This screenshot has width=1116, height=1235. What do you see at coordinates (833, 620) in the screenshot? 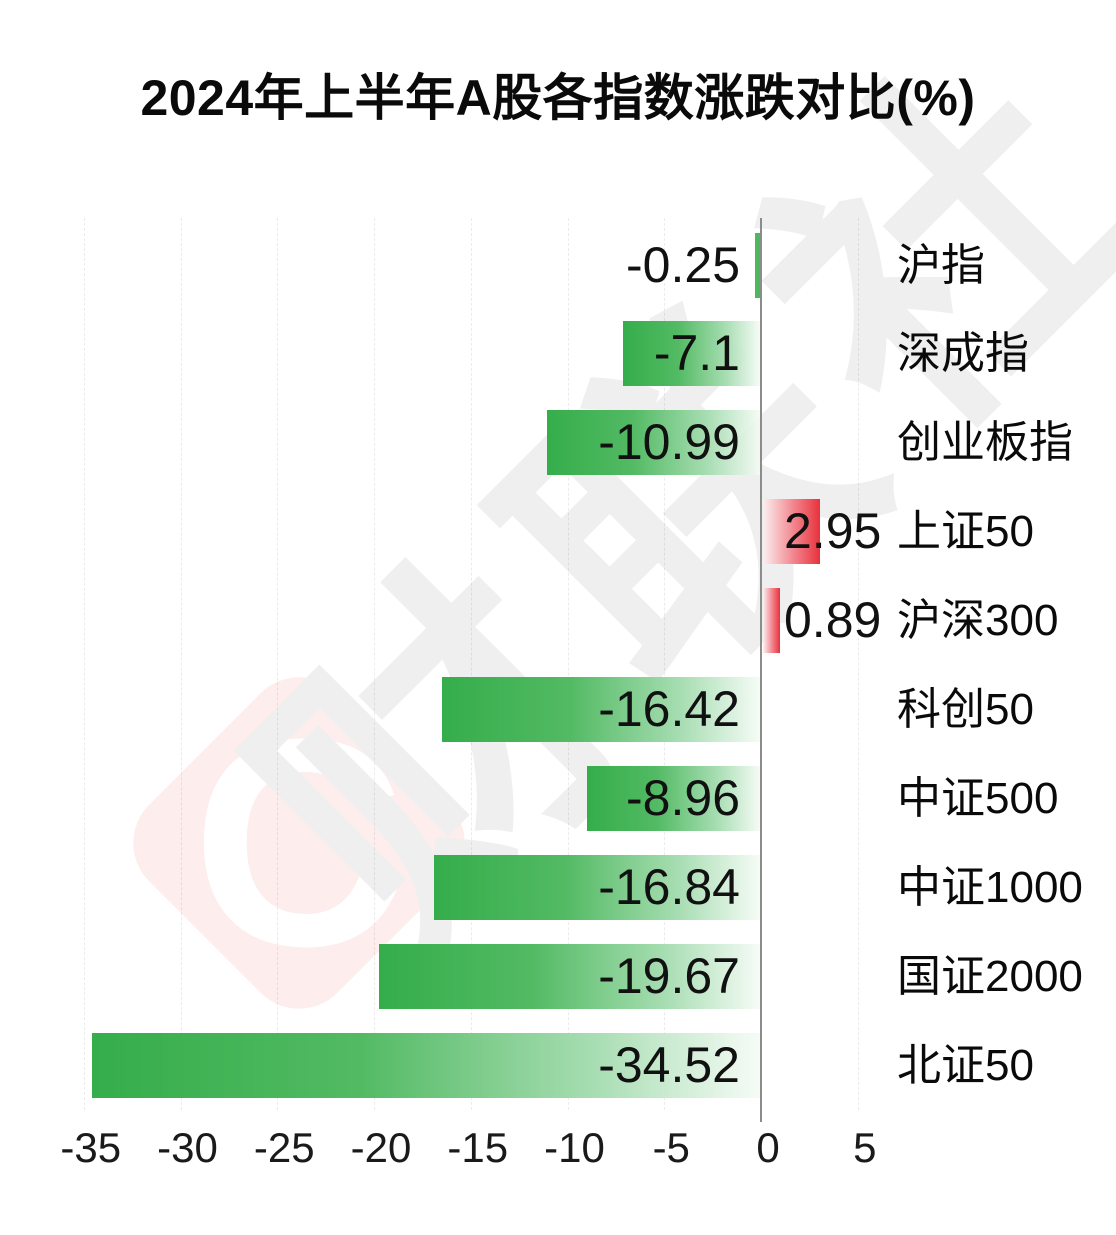
I see `value-label: 0.89` at bounding box center [833, 620].